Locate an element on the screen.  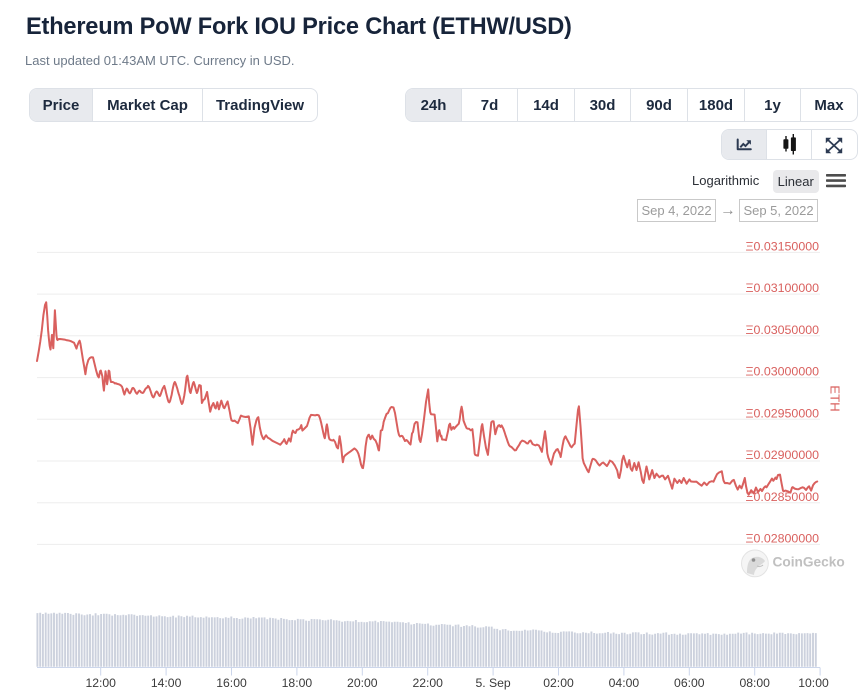
svg-text: Ξ0.02900000 is located at coordinates (782, 455).